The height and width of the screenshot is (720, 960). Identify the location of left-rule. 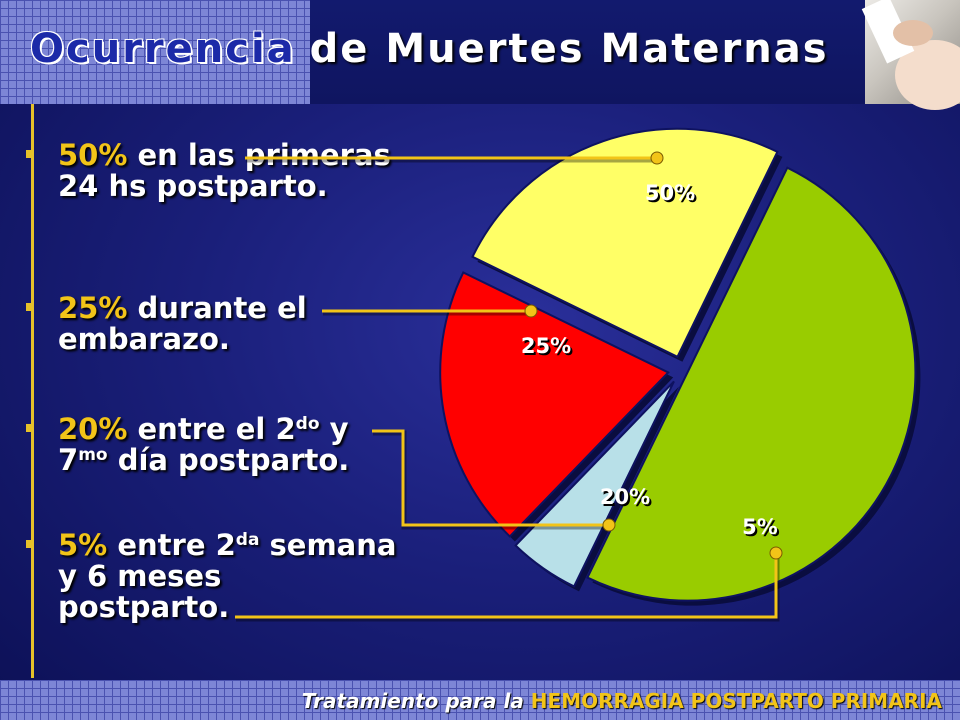
(32, 391).